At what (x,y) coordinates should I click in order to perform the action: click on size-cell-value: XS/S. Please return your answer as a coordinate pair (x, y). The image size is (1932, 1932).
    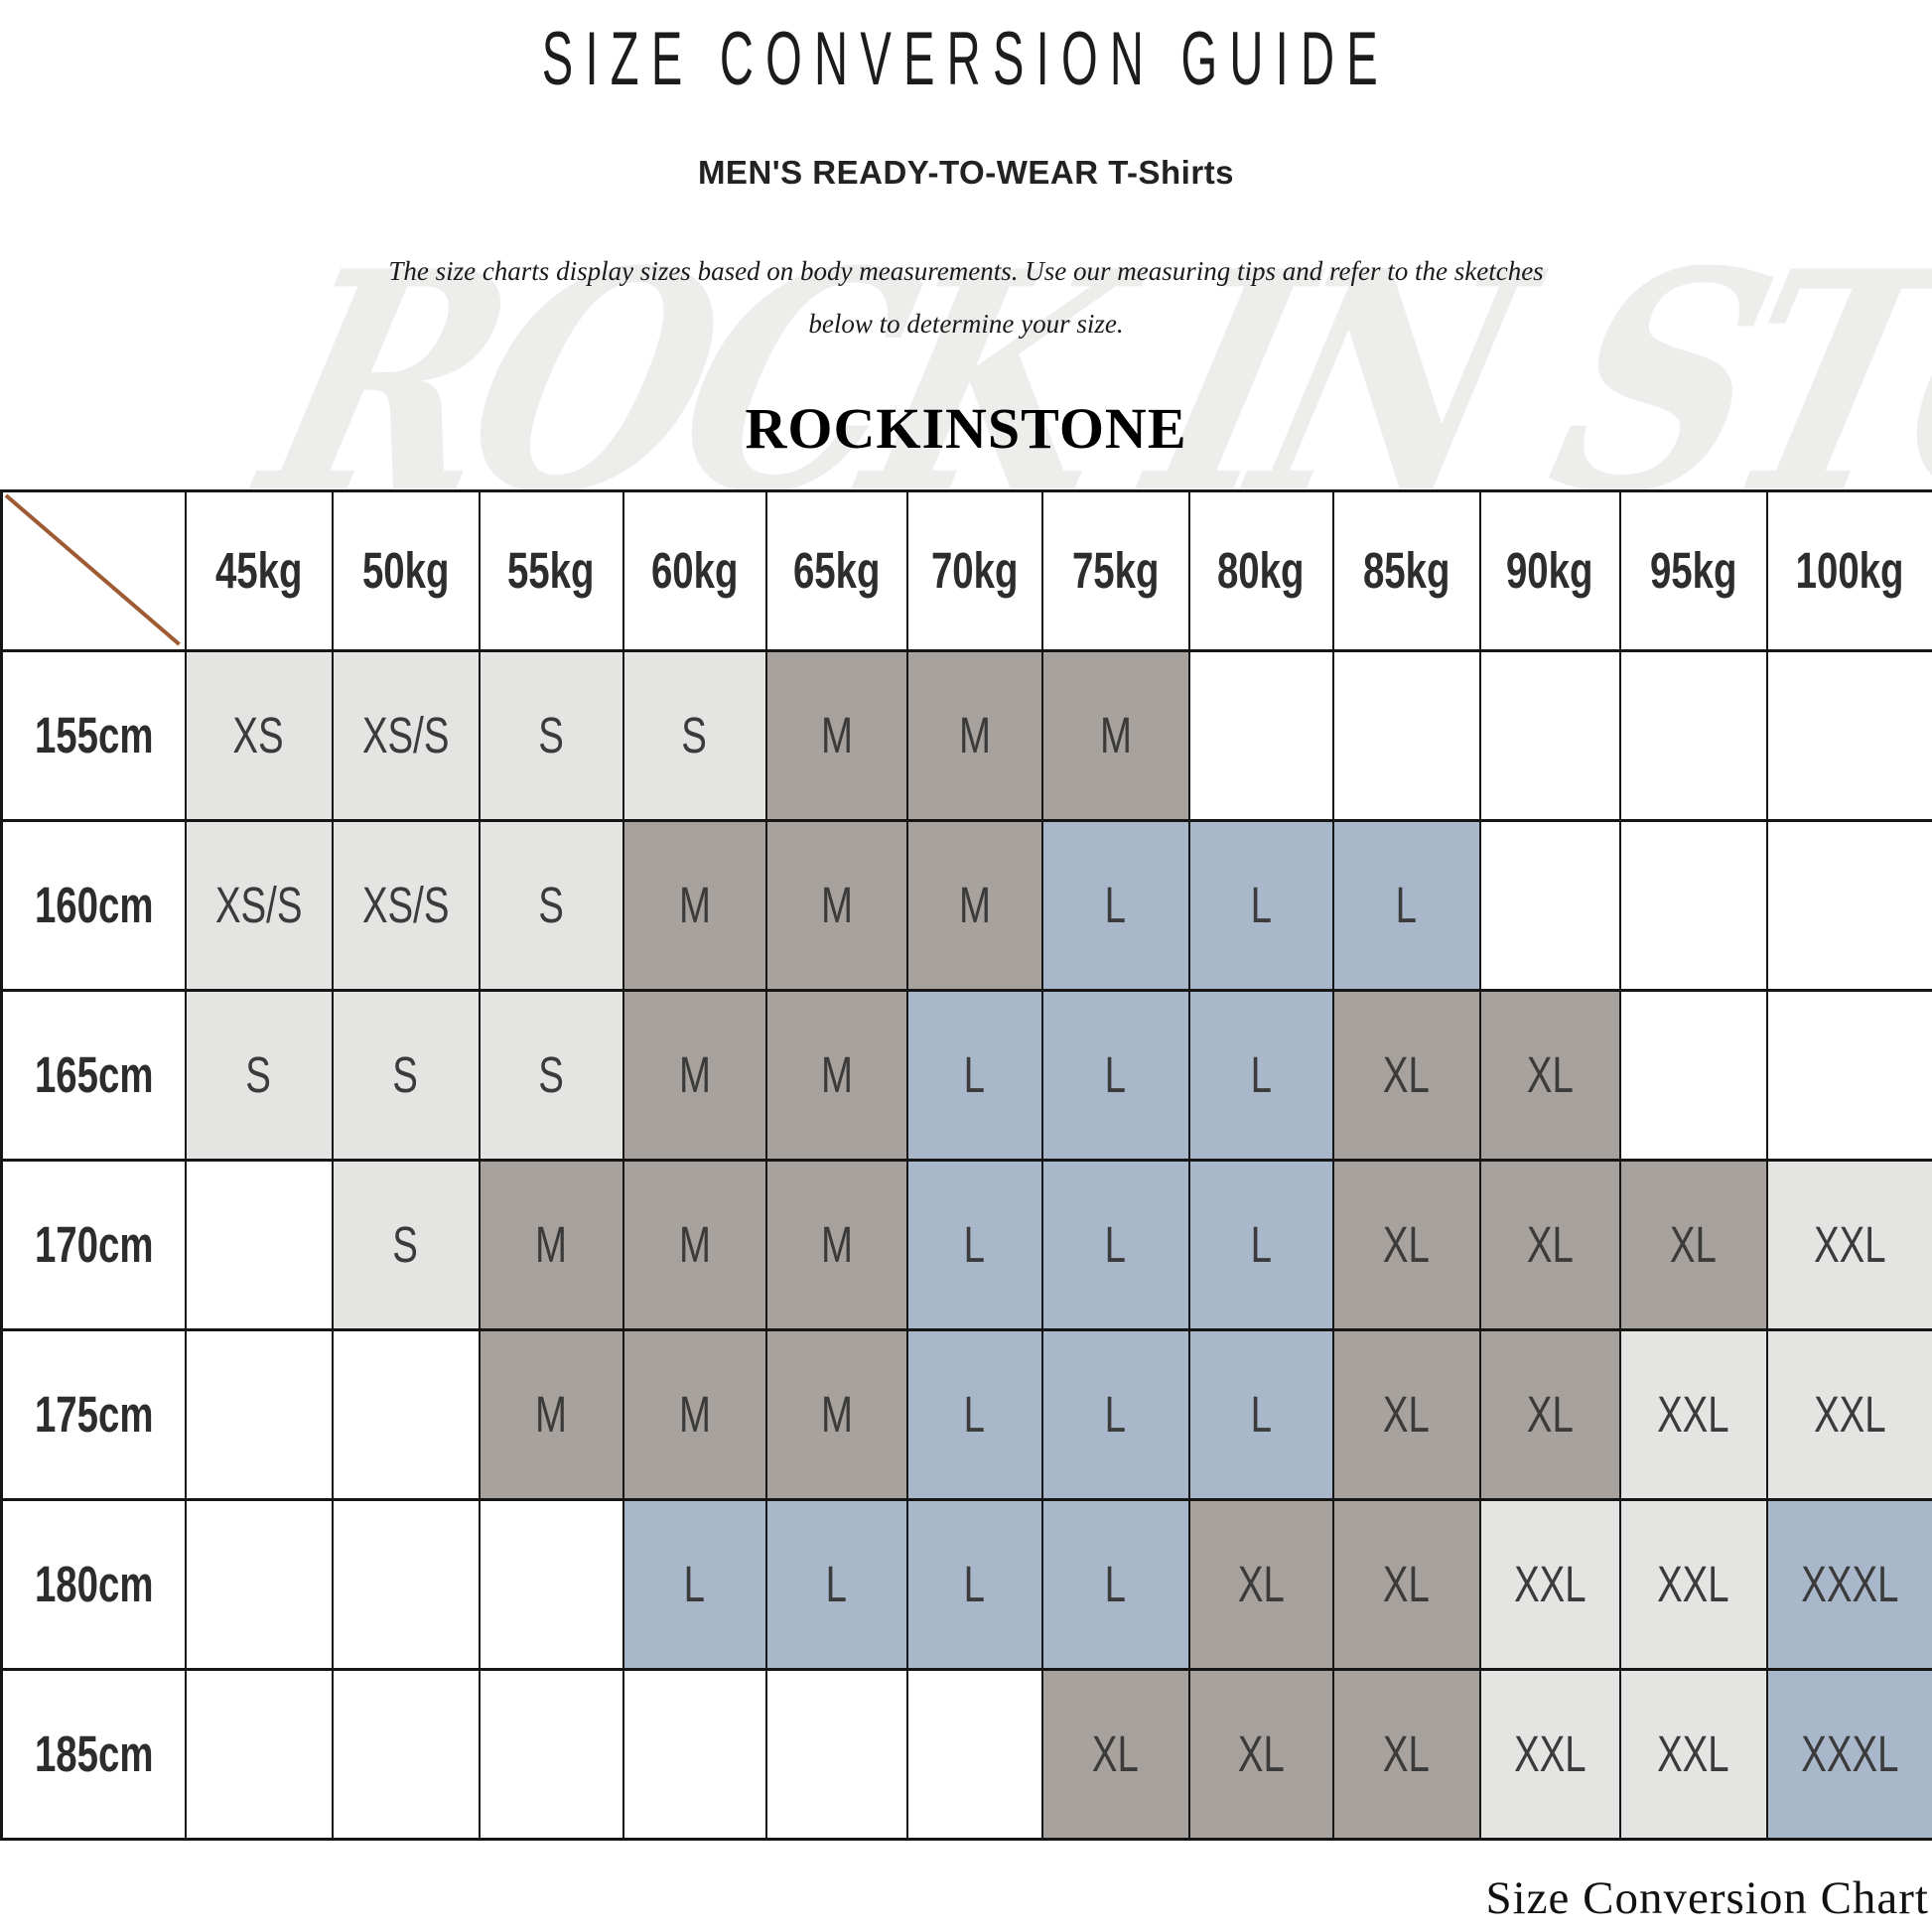
    Looking at the image, I should click on (259, 906).